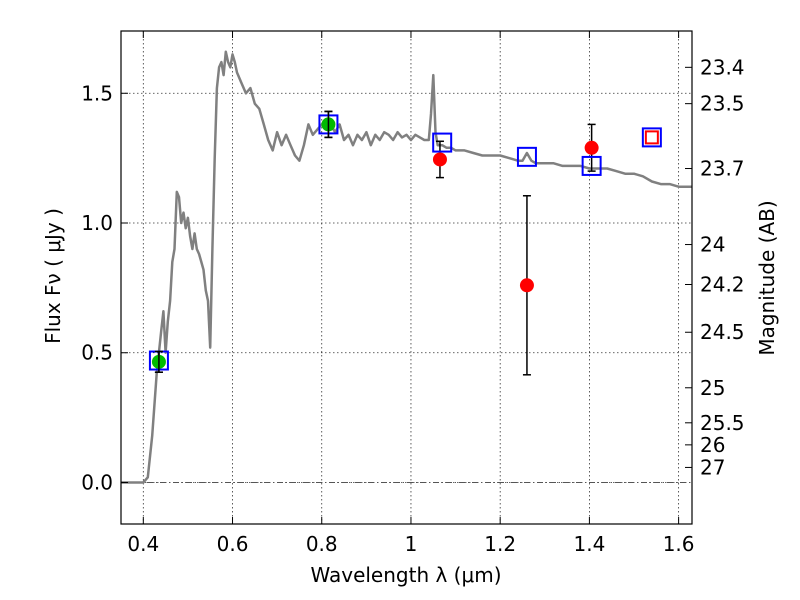 The width and height of the screenshot is (800, 600). I want to click on x-tick-label-5: 1.4, so click(589, 544).